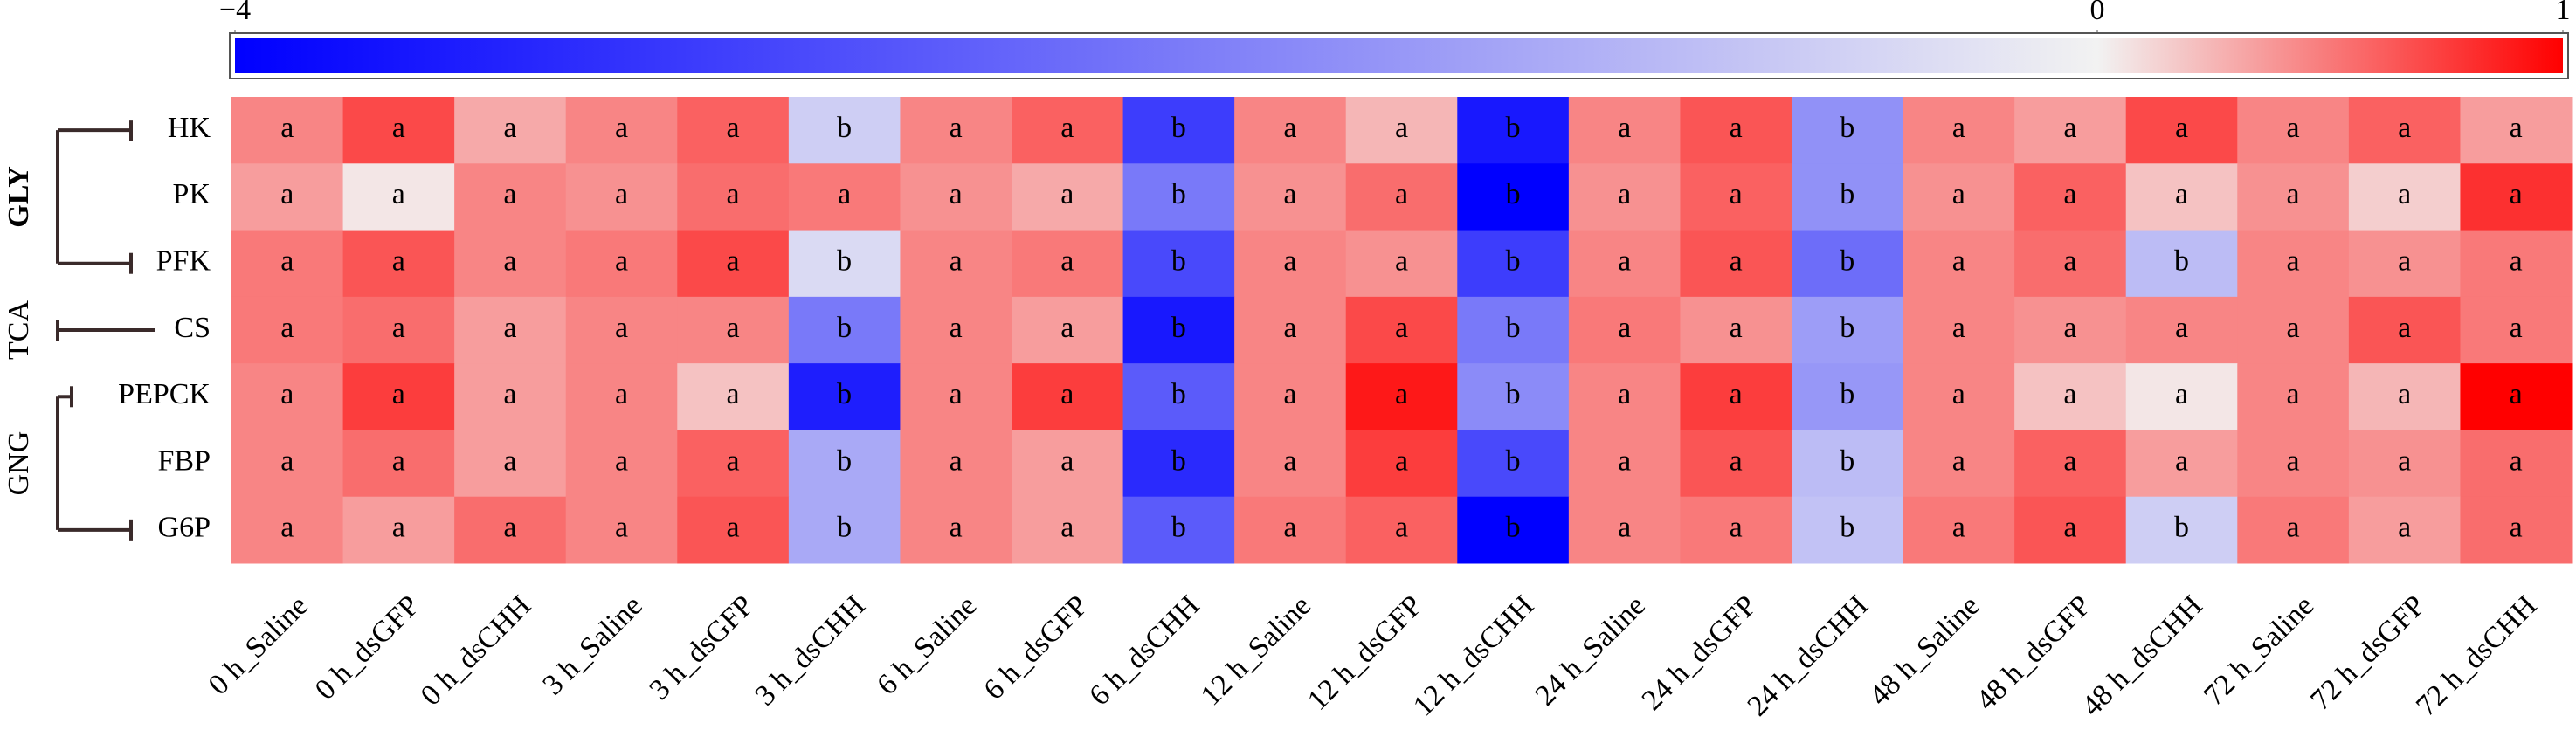  Describe the element at coordinates (192, 194) in the screenshot. I see `row-label: PK` at that location.